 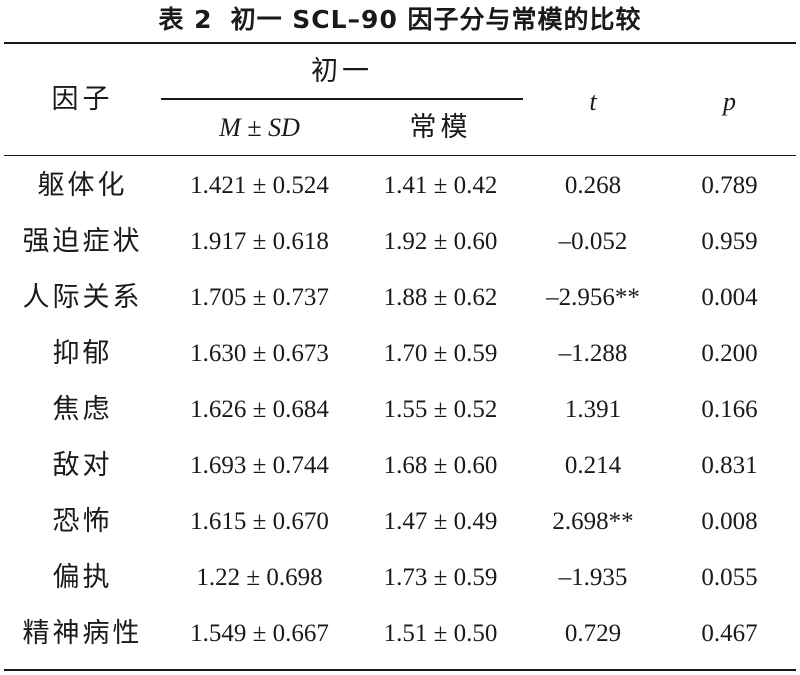 What do you see at coordinates (440, 633) in the screenshot?
I see `norm-cell: 1.51 ± 0.50` at bounding box center [440, 633].